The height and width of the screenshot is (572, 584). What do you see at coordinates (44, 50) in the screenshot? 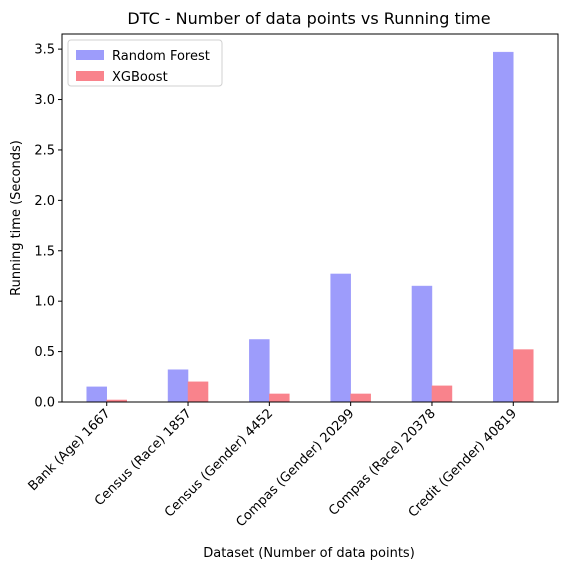
I see `y-tick-label: 3.5` at bounding box center [44, 50].